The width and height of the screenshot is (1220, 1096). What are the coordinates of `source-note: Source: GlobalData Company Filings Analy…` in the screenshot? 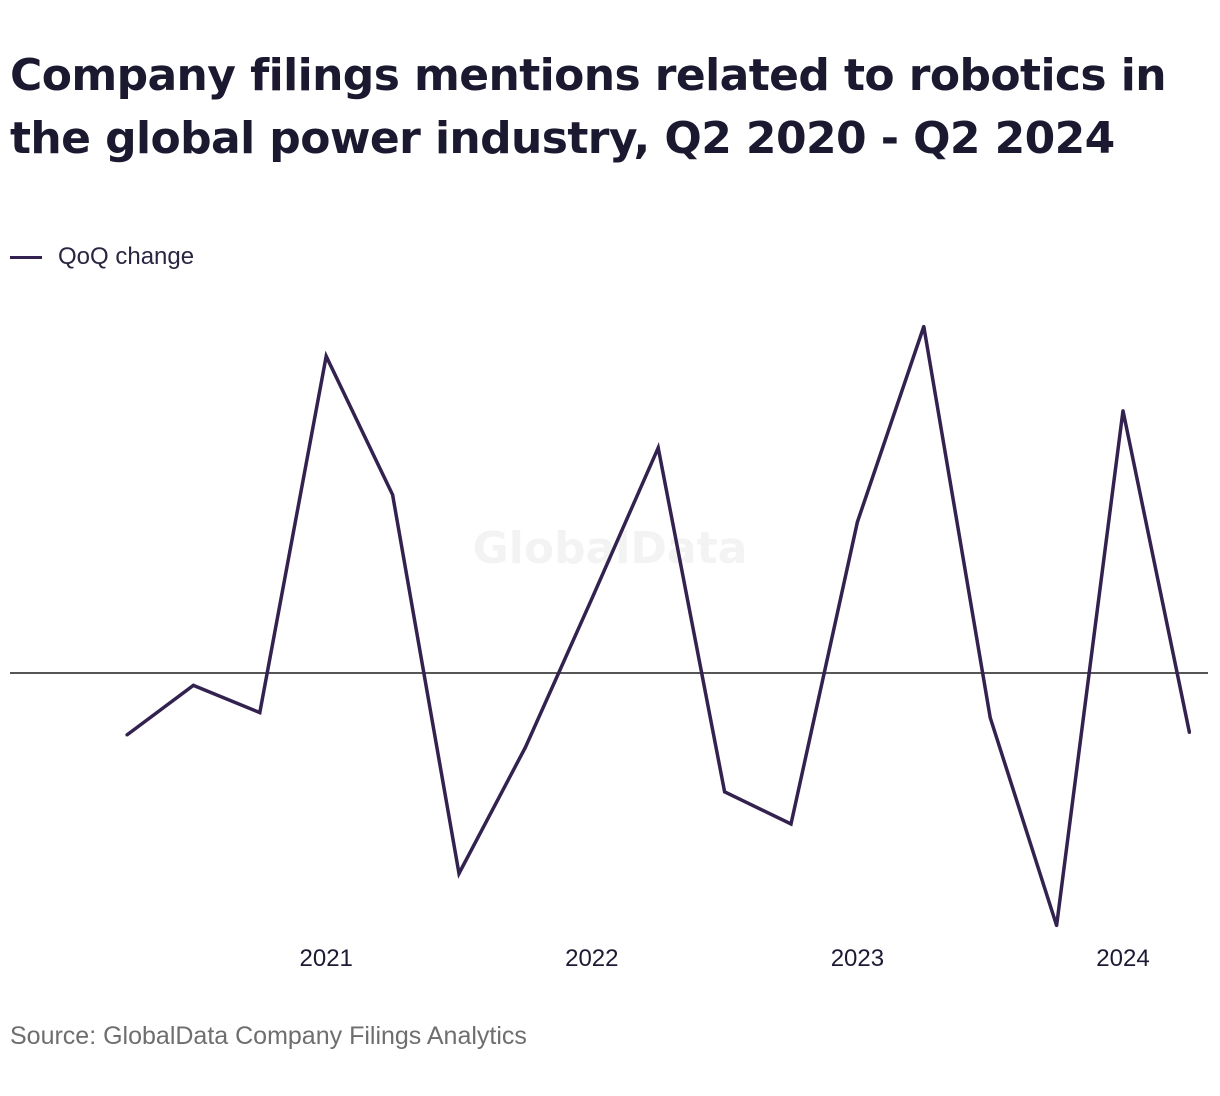 It's located at (268, 1036).